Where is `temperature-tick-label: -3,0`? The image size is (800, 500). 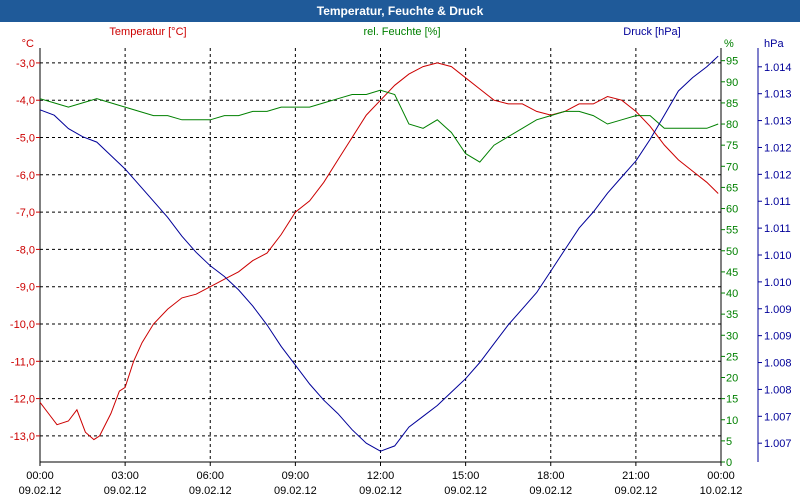
temperature-tick-label: -3,0 is located at coordinates (25, 64).